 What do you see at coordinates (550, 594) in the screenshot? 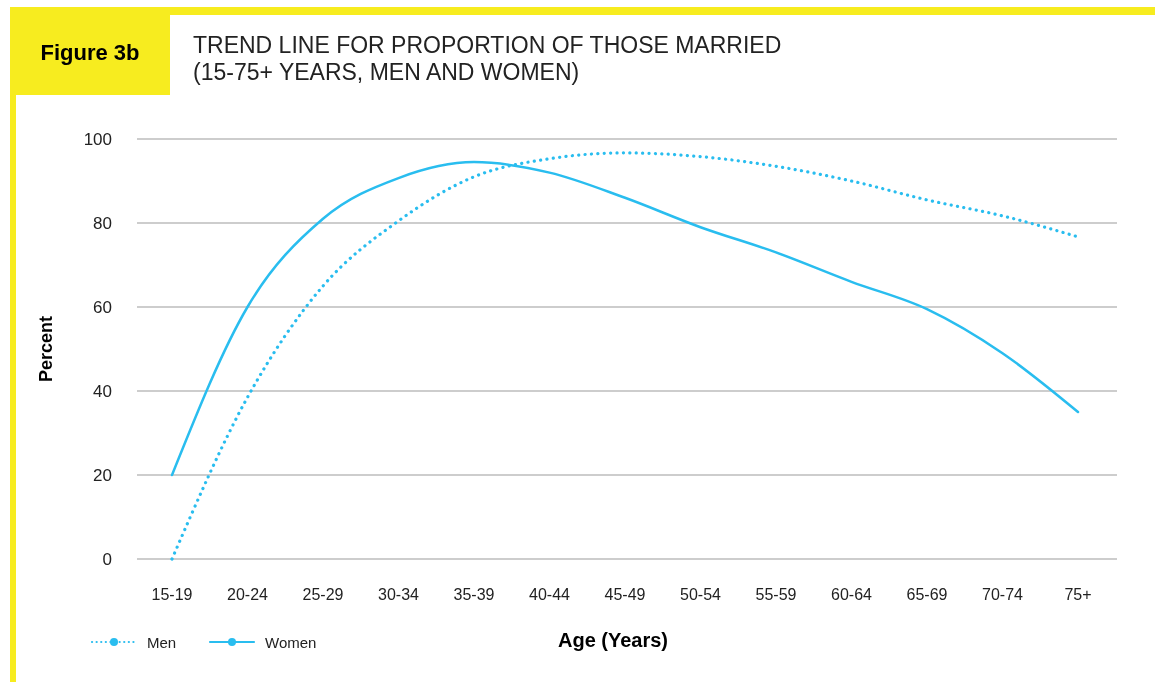
I see `x-tick-label: 40-44` at bounding box center [550, 594].